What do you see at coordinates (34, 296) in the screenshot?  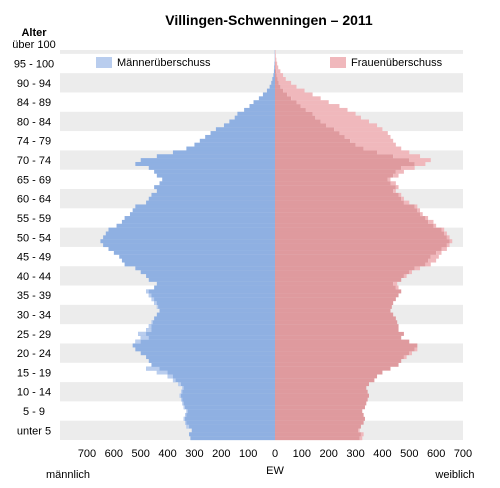 I see `age-group-label: 35 - 39` at bounding box center [34, 296].